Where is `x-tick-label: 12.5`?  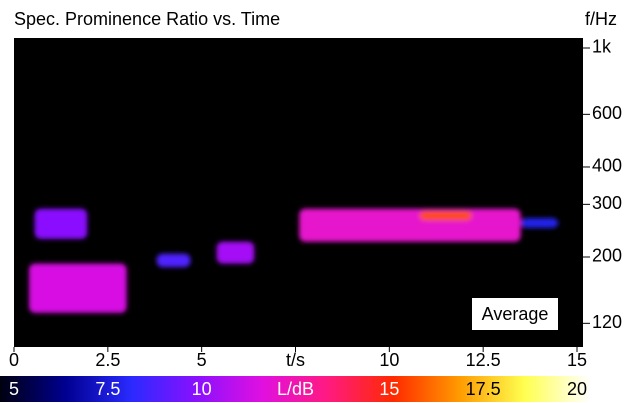 x-tick-label: 12.5 is located at coordinates (483, 360).